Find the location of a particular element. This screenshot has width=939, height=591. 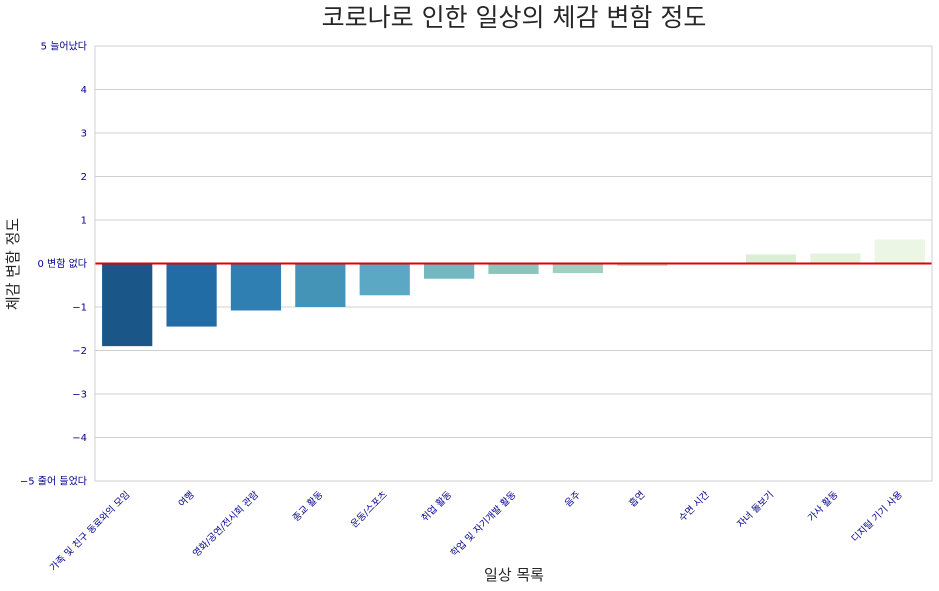

y-tick-label: 2 is located at coordinates (84, 177).